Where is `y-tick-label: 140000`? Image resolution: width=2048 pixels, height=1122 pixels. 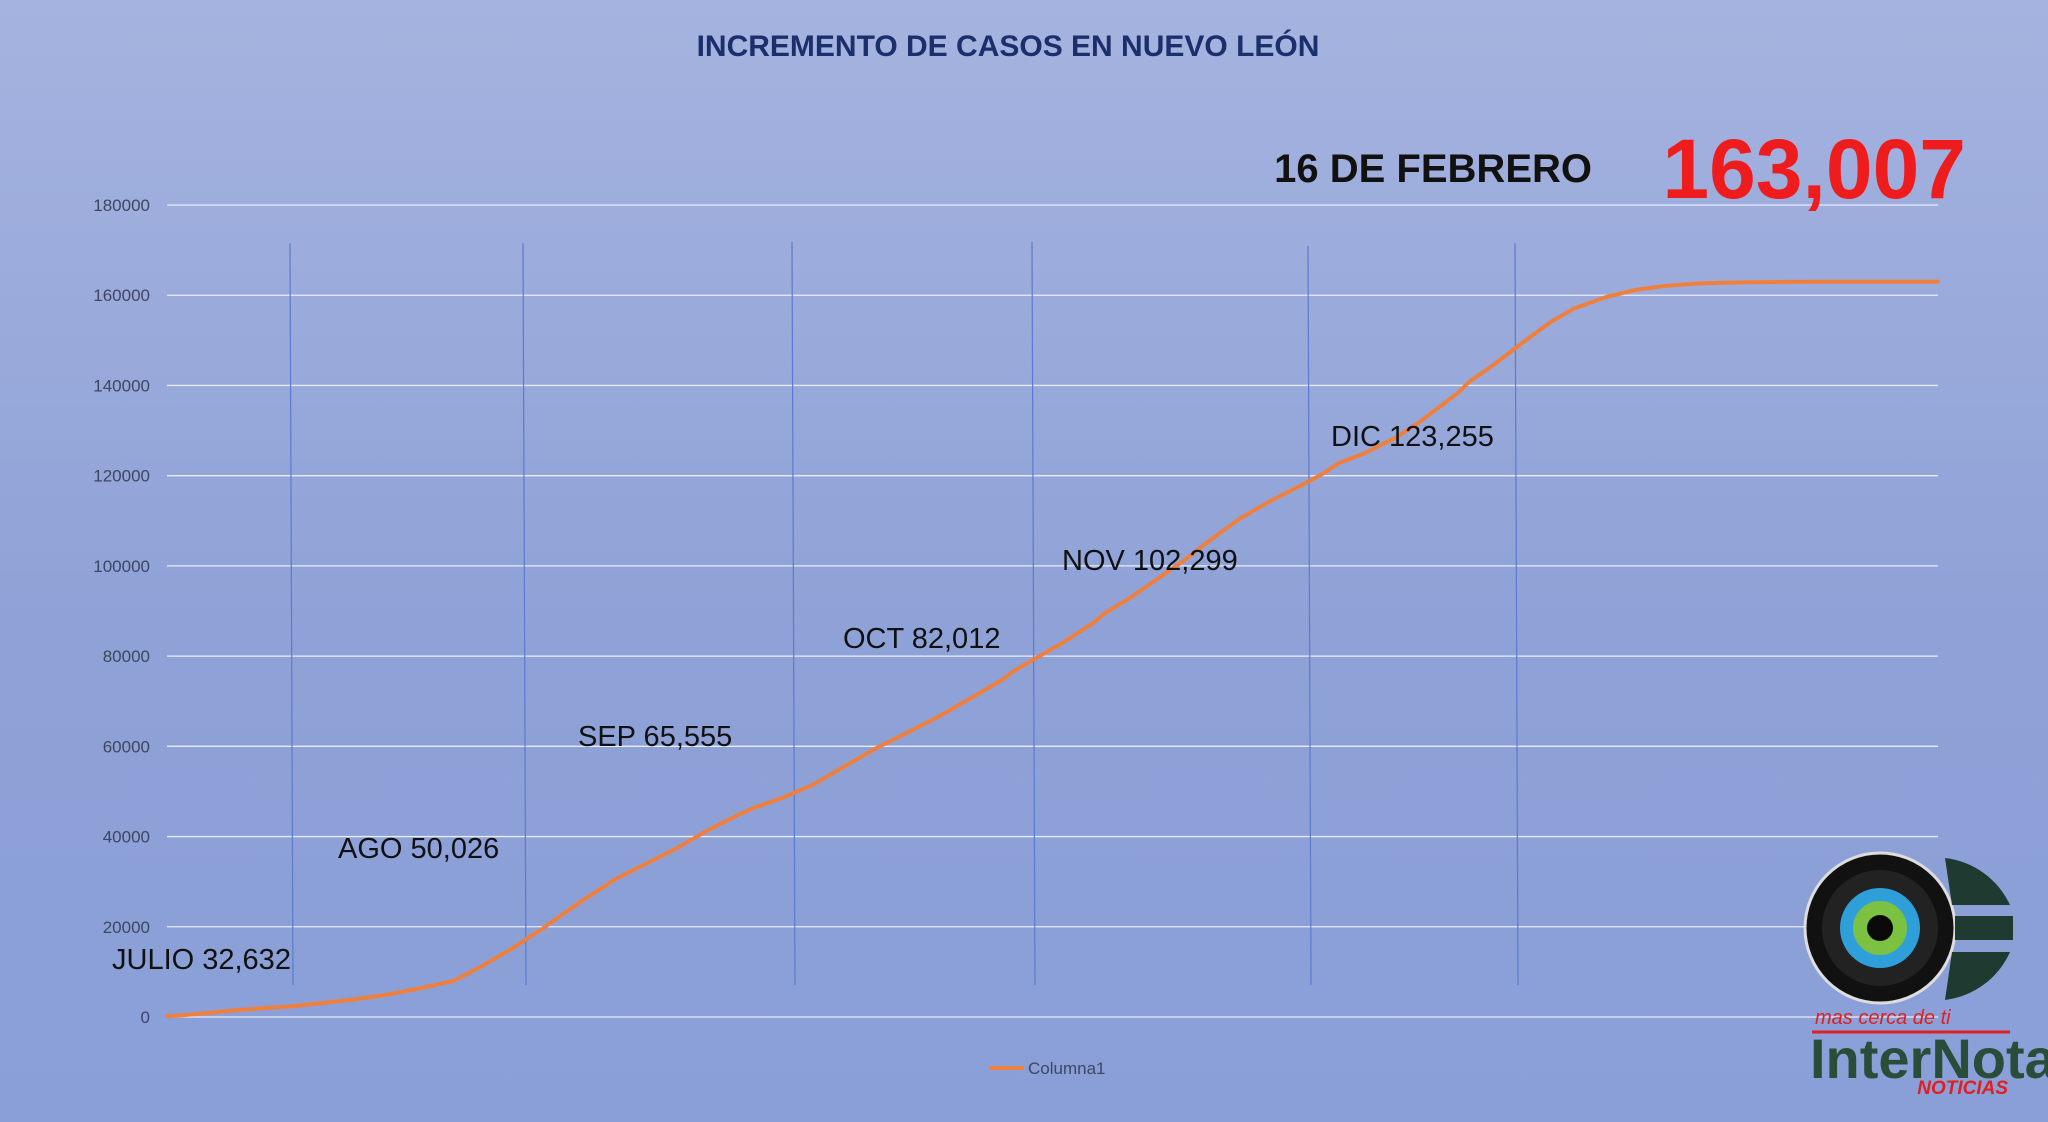
y-tick-label: 140000 is located at coordinates (121, 385).